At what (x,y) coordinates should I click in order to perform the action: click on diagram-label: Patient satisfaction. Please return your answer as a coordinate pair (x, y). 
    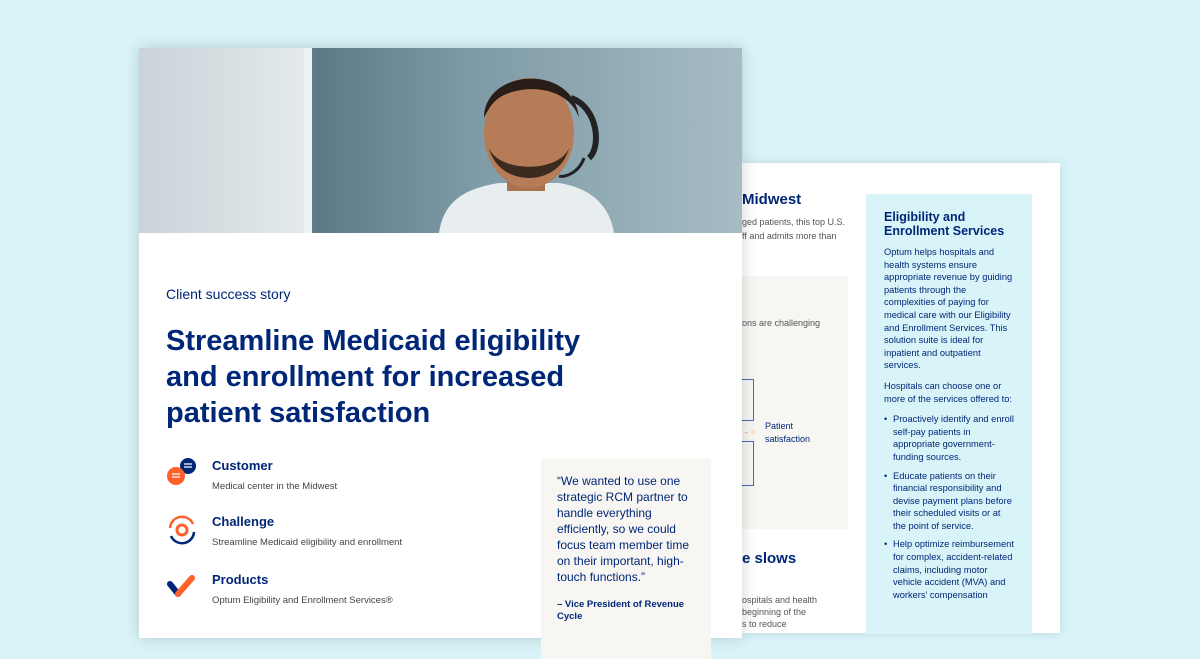
    Looking at the image, I should click on (788, 432).